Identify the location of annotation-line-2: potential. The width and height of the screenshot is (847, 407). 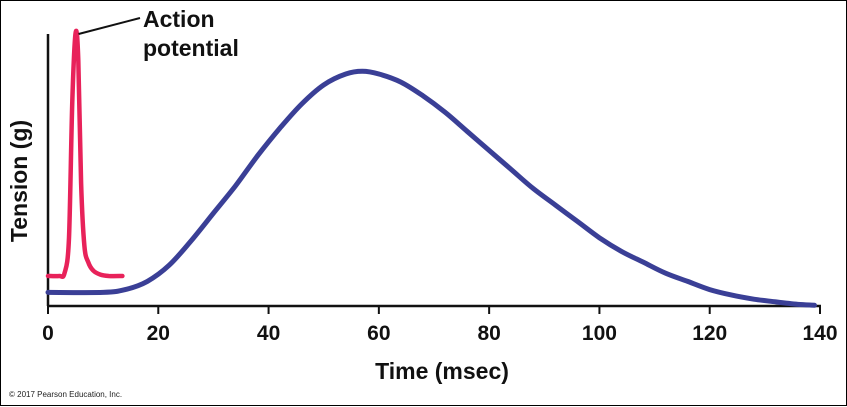
(191, 48).